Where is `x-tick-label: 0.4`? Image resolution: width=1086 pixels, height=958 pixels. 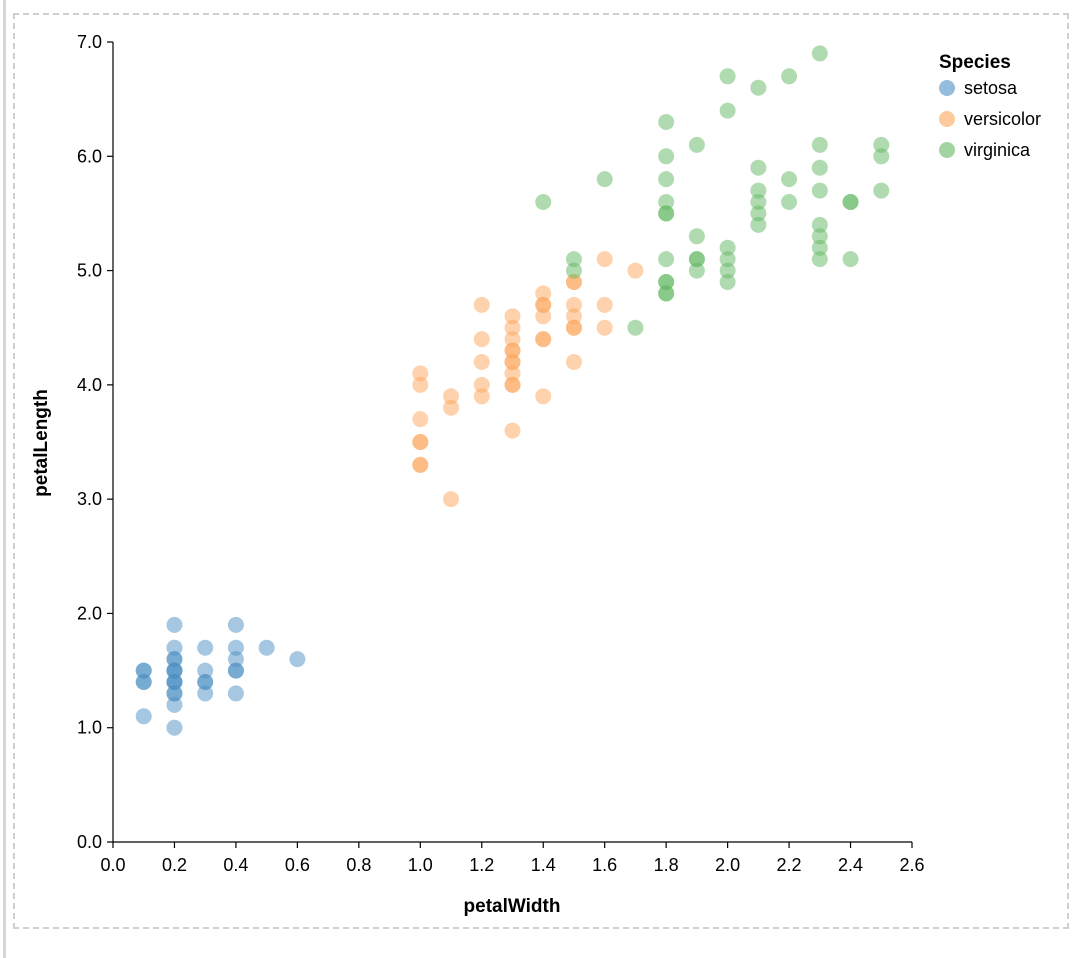
x-tick-label: 0.4 is located at coordinates (235, 865).